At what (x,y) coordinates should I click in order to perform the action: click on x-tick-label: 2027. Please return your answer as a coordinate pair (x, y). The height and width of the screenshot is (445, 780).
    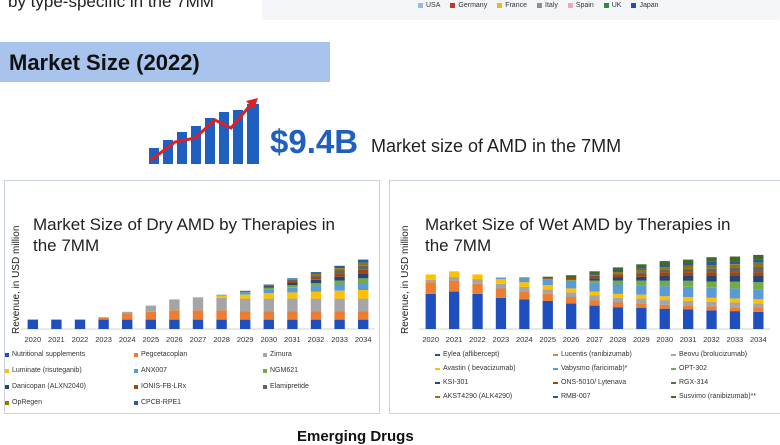
    Looking at the image, I should click on (594, 339).